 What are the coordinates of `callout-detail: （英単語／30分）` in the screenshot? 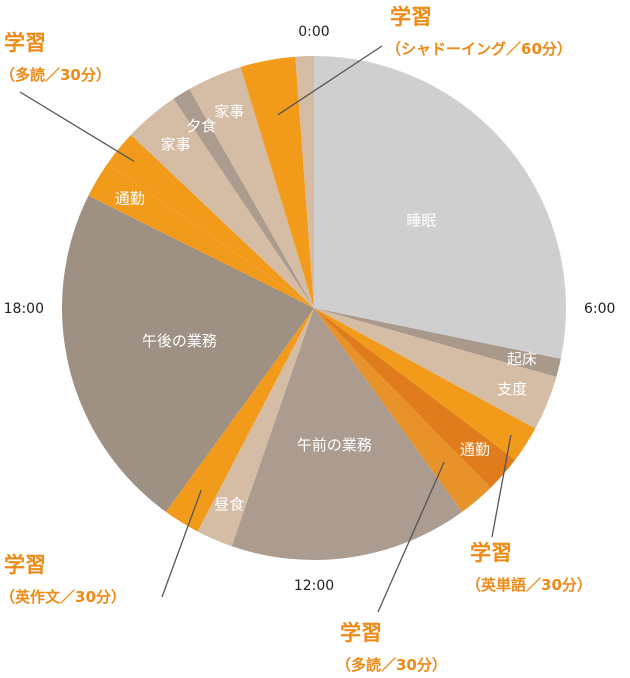 It's located at (529, 585).